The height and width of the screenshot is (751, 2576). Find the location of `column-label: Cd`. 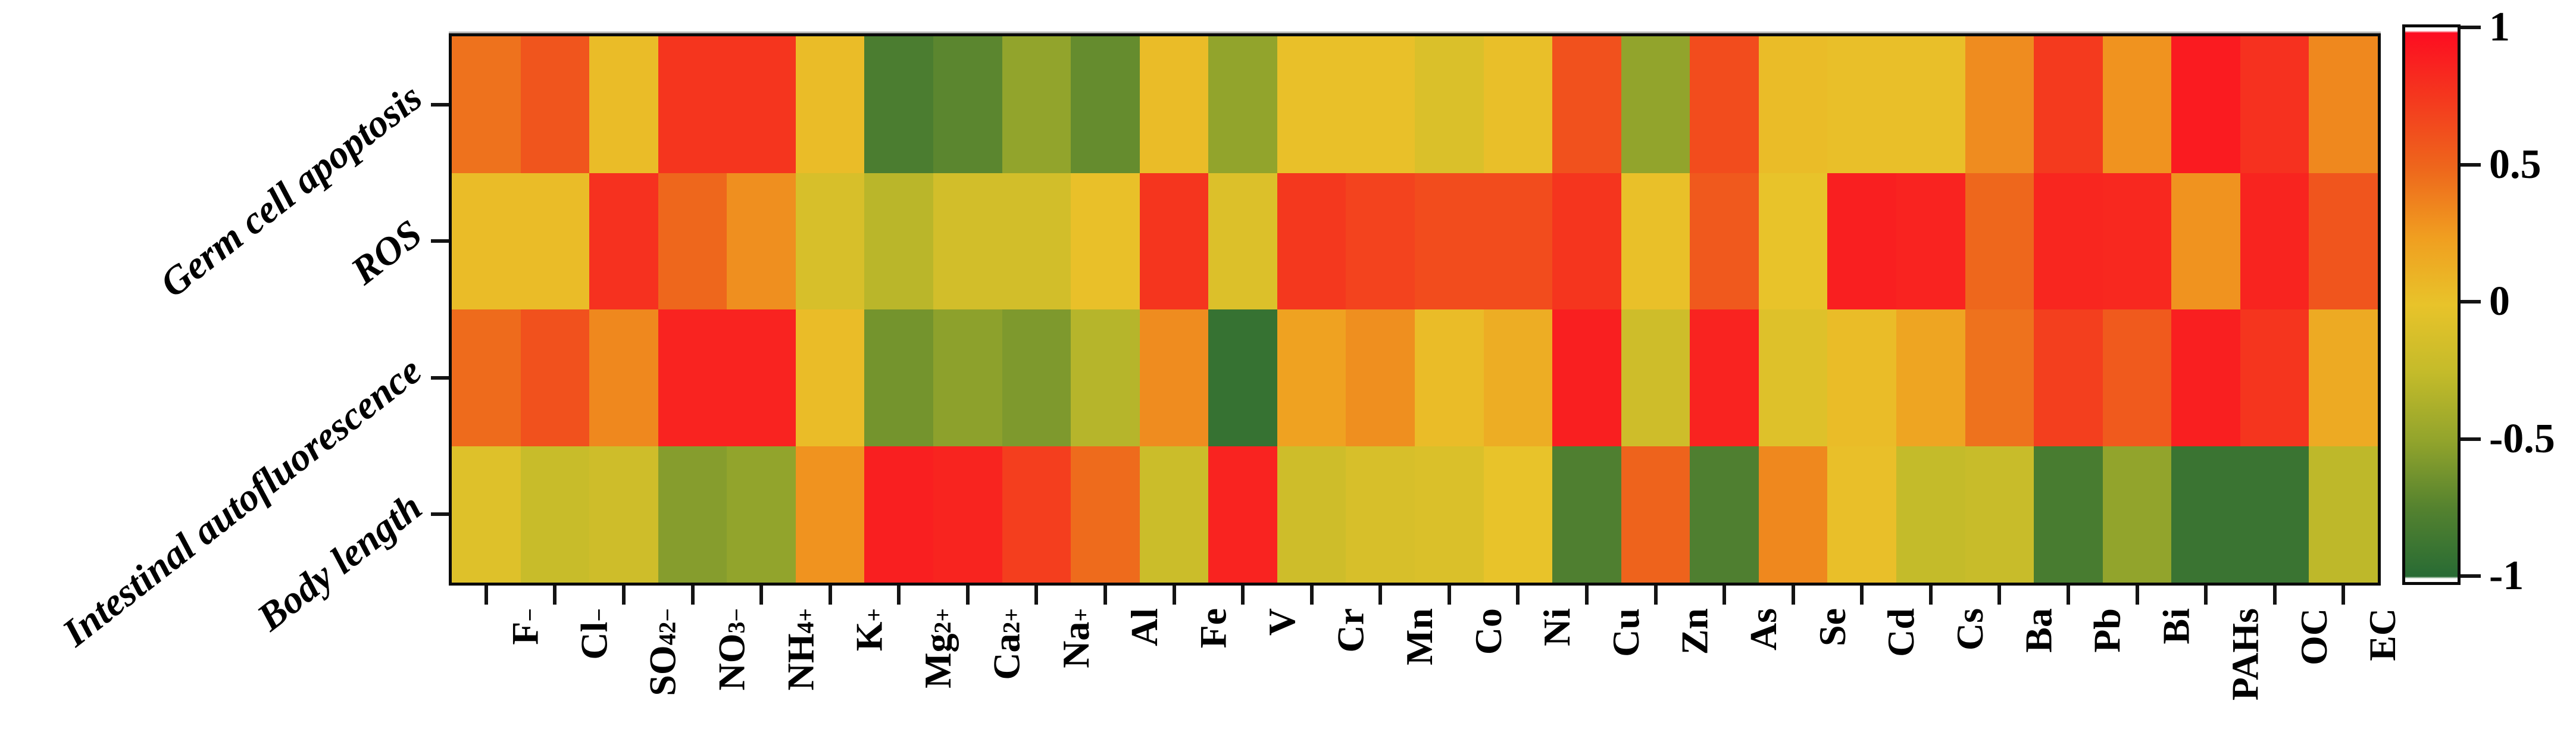

column-label: Cd is located at coordinates (1901, 632).